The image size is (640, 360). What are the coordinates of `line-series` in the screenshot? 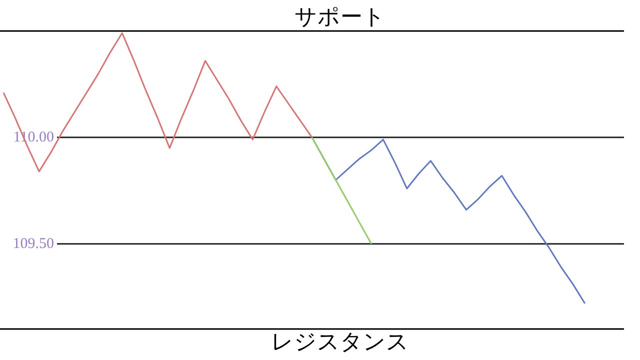 It's located at (341, 190).